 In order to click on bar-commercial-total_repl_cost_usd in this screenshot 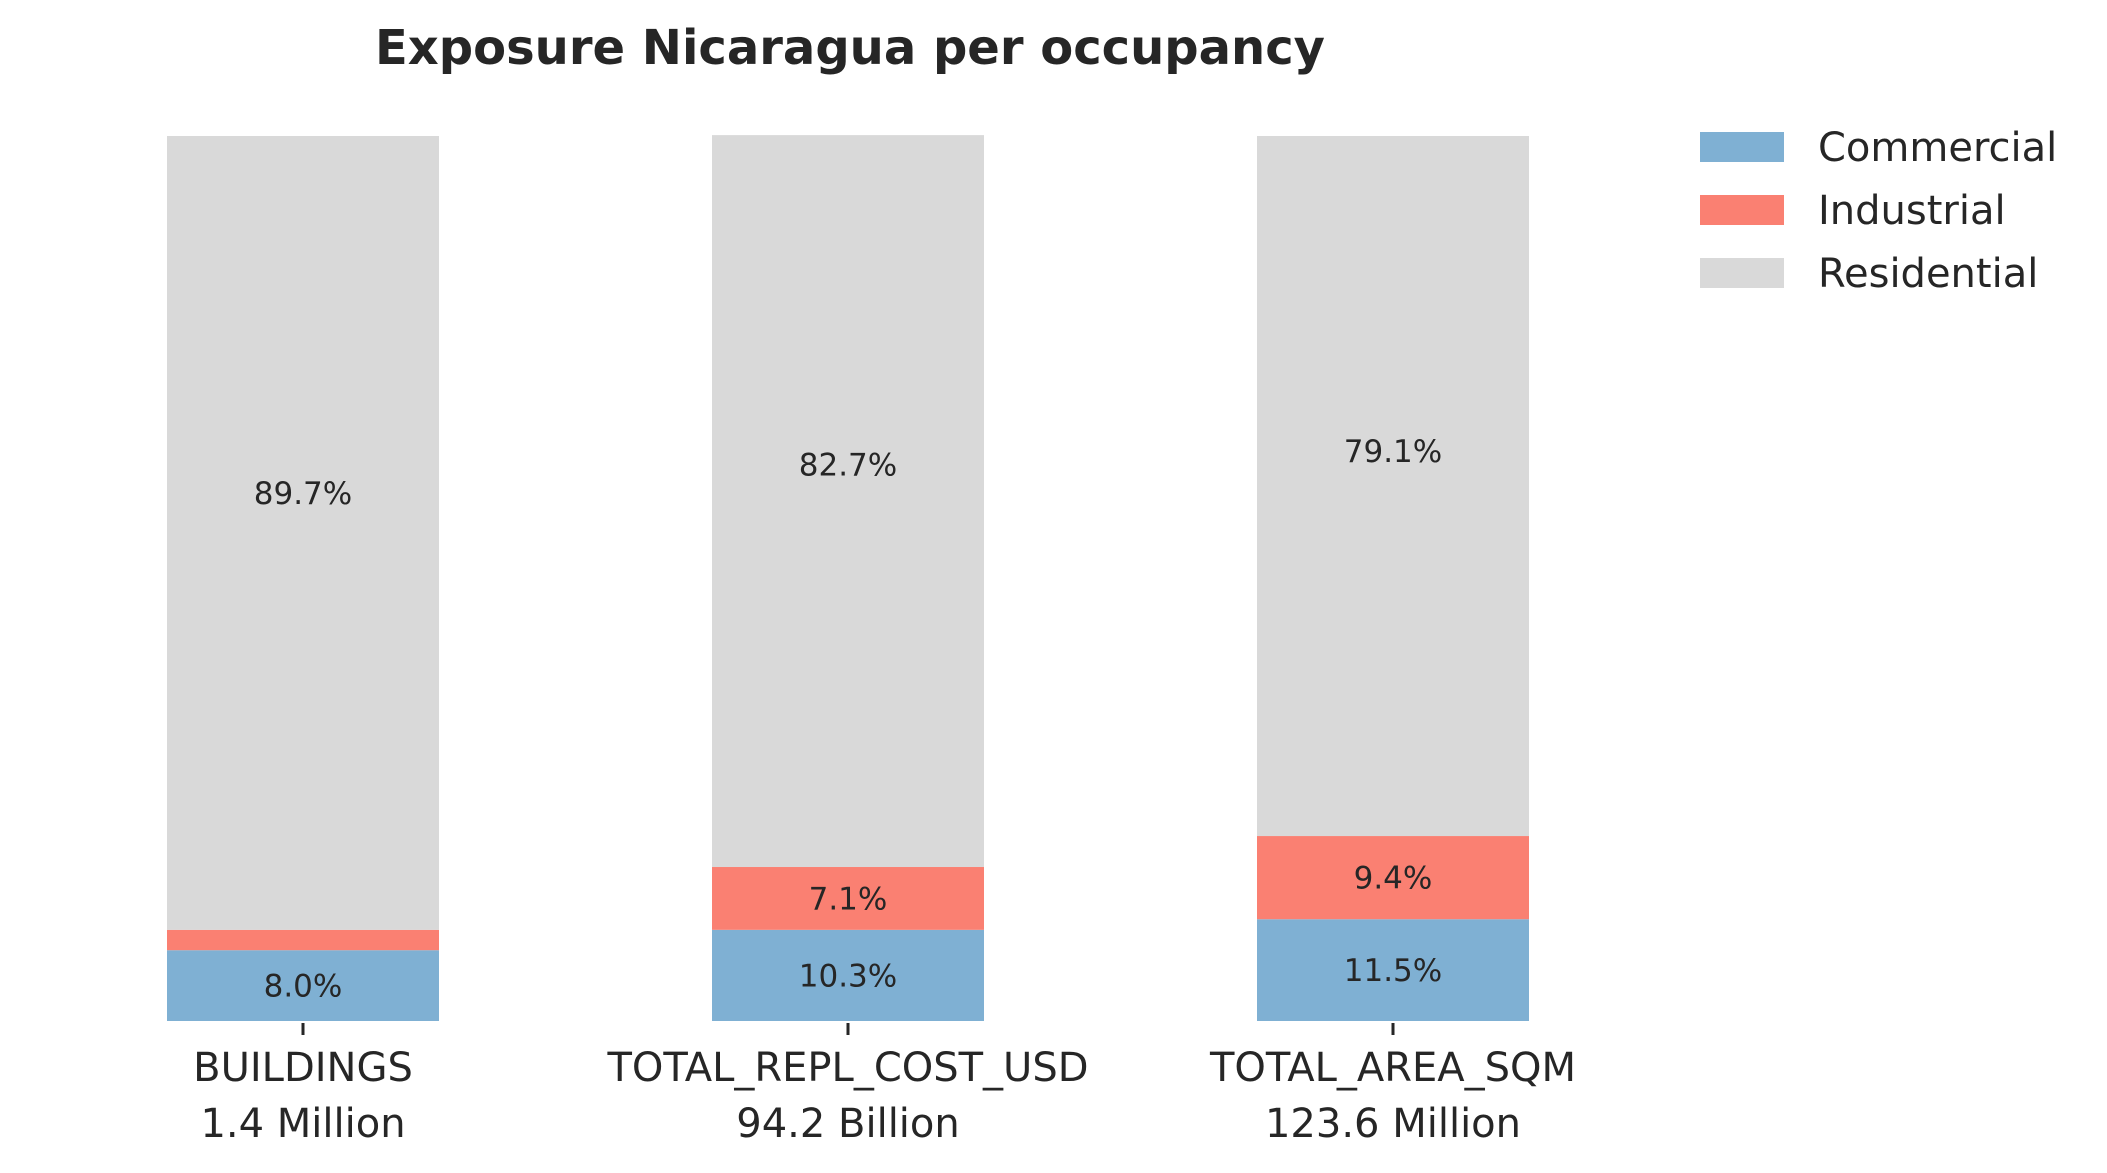, I will do `click(848, 975)`.